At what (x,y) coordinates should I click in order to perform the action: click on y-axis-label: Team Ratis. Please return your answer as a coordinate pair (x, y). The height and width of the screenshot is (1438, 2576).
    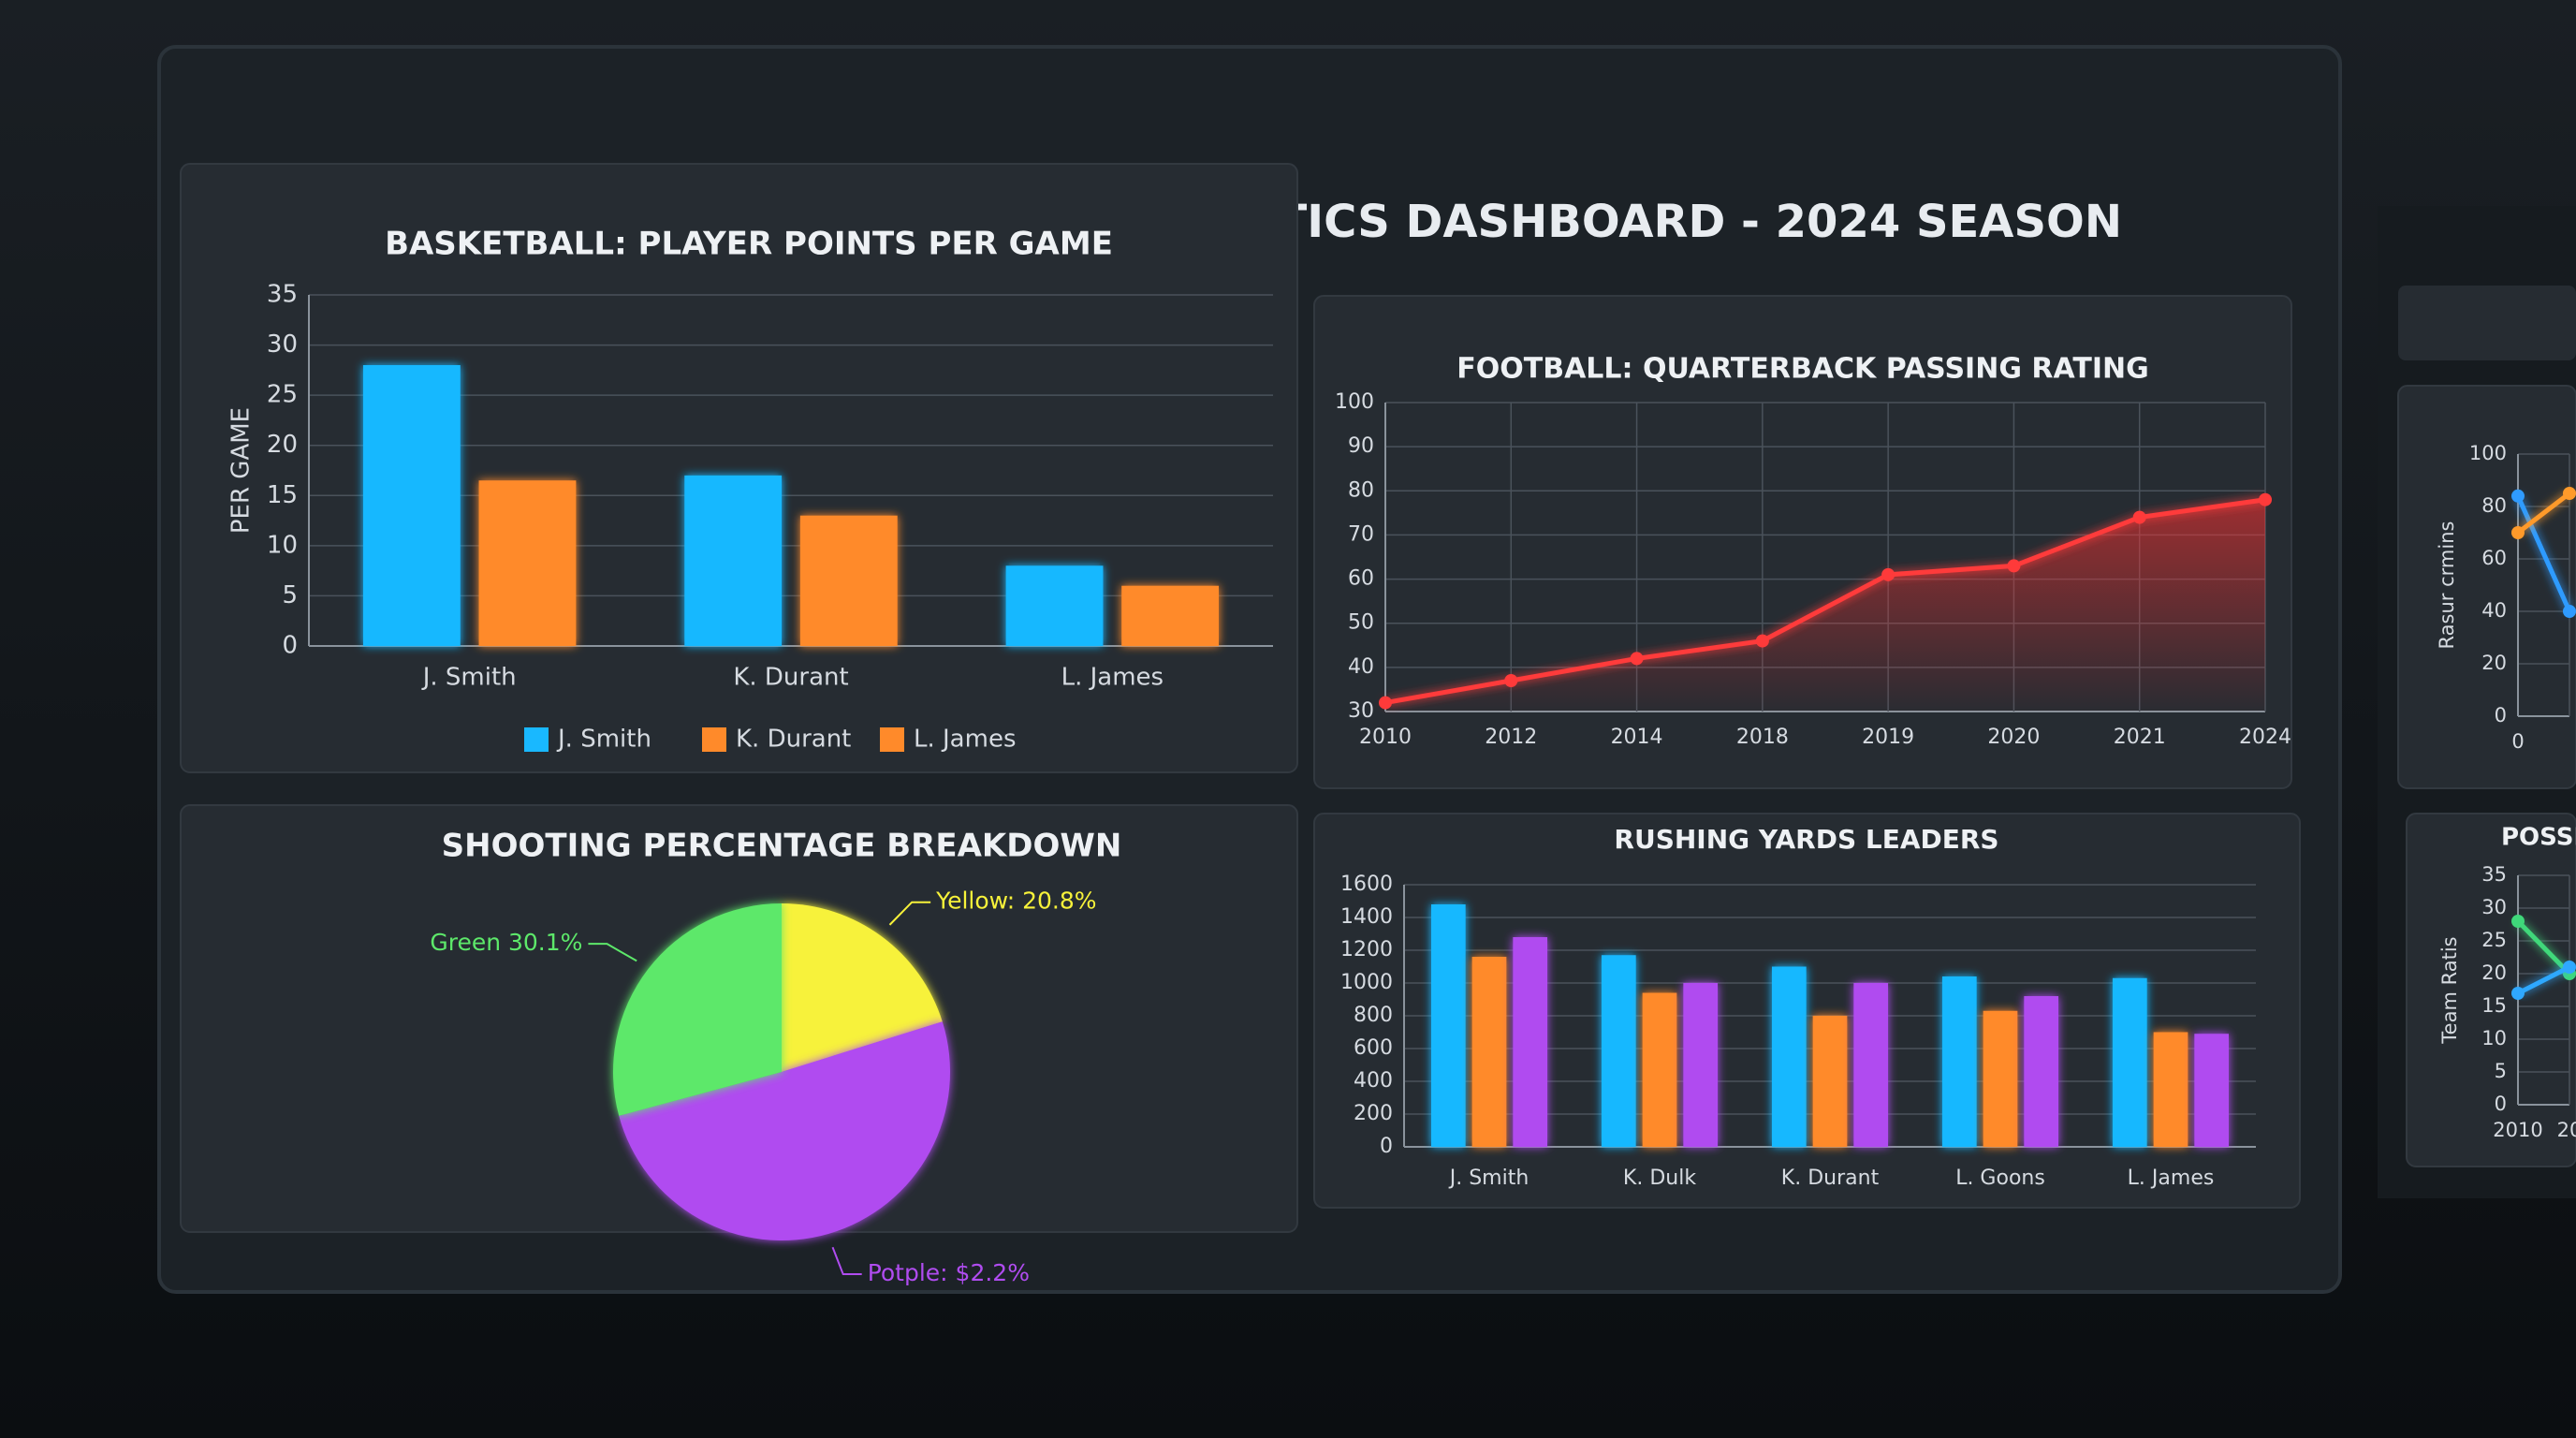
    Looking at the image, I should click on (2450, 990).